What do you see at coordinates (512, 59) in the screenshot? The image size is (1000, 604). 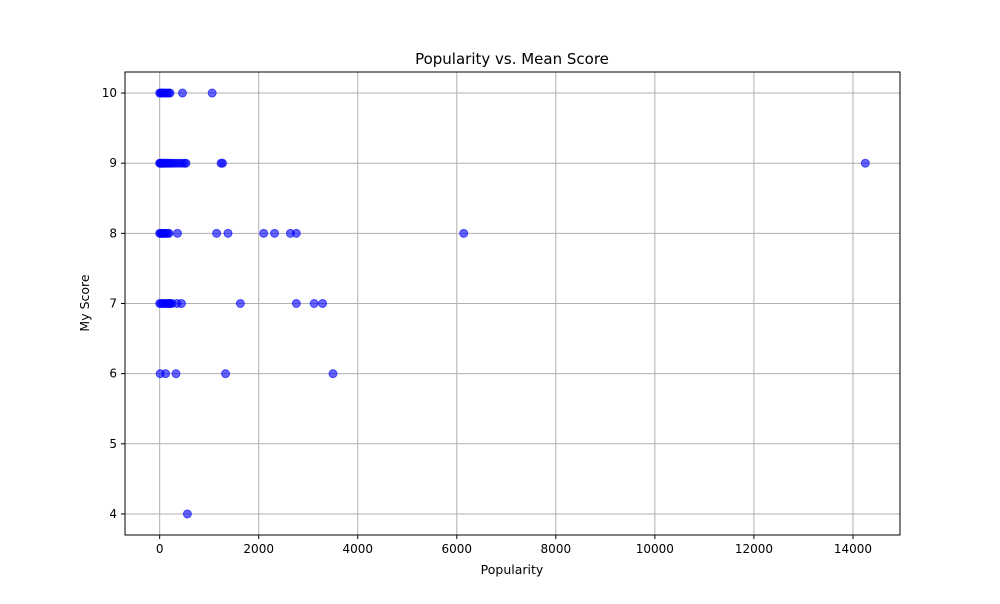 I see `chart-title: Popularity vs. Mean Score` at bounding box center [512, 59].